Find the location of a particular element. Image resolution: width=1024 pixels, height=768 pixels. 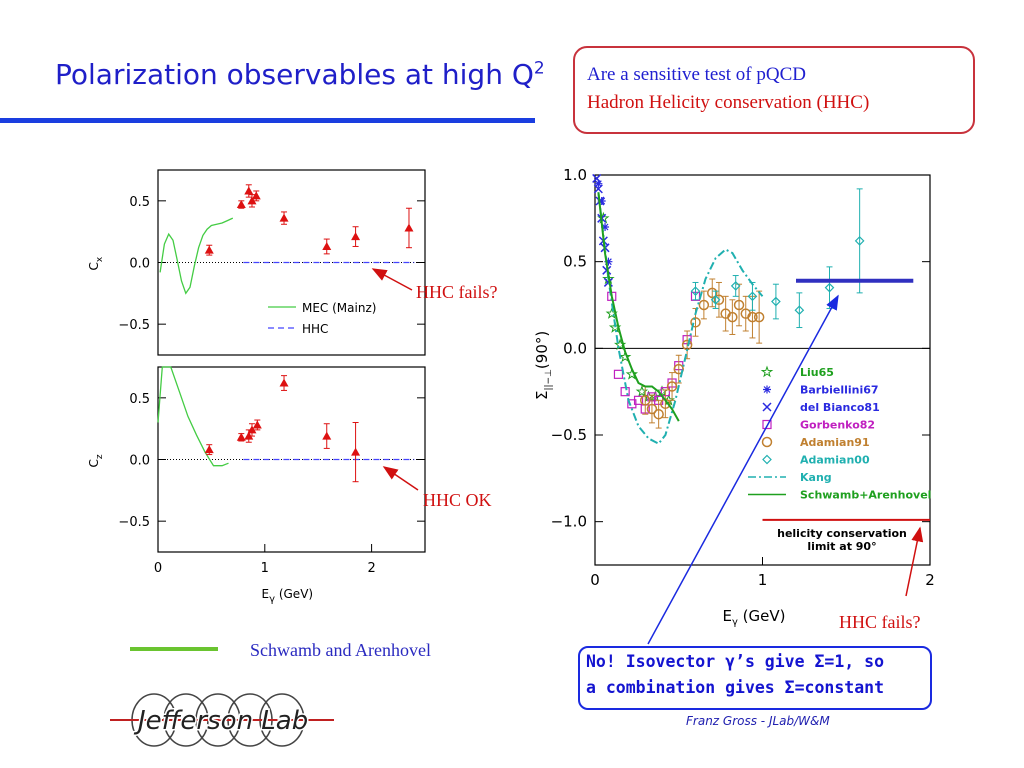

y-axis-label: Cz is located at coordinates (96, 460).